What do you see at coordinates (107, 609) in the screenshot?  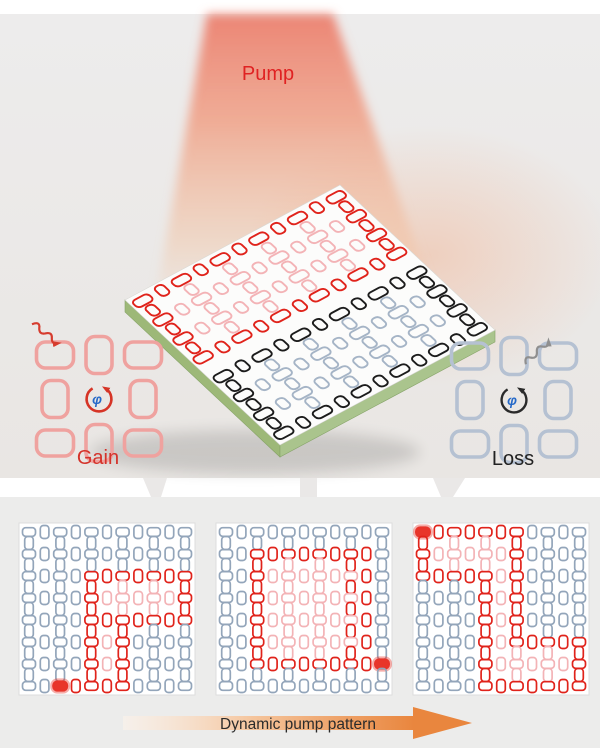 I see `panel-1-frame` at bounding box center [107, 609].